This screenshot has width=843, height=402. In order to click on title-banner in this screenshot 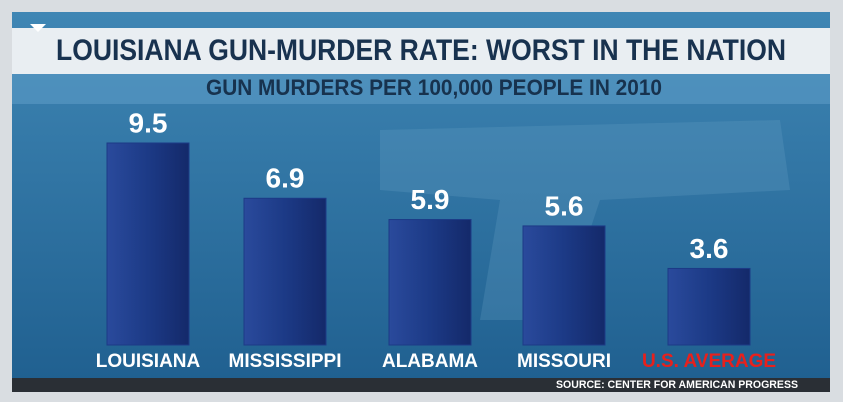, I will do `click(421, 51)`.